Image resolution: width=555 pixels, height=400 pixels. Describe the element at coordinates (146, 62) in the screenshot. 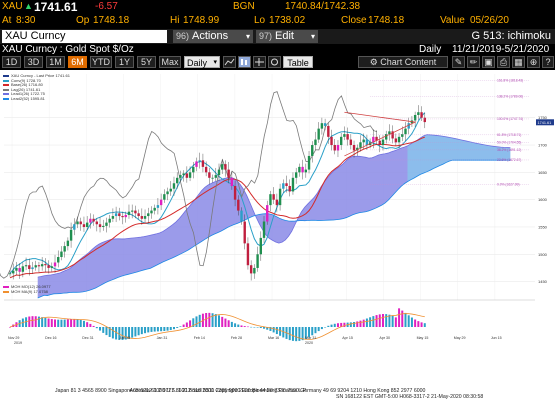

I see `range-button-5y: 5Y` at that location.